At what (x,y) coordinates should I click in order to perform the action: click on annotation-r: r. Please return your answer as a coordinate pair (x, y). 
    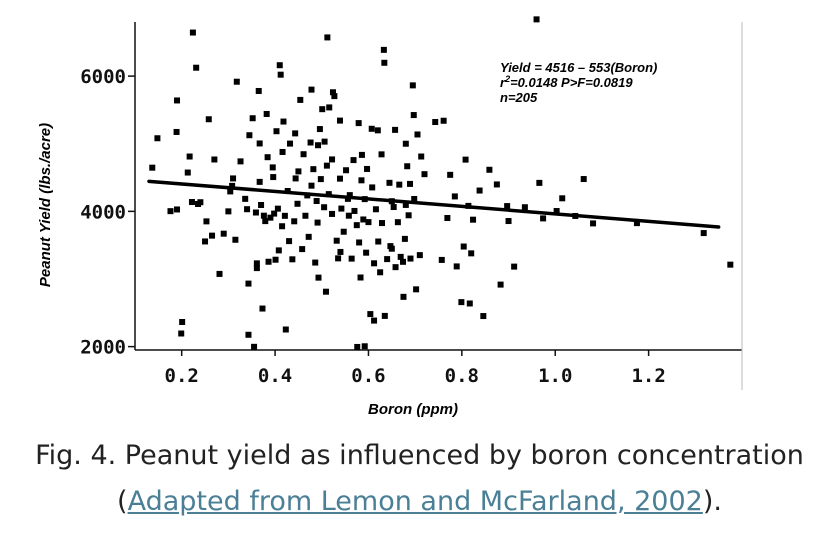
    Looking at the image, I should click on (503, 82).